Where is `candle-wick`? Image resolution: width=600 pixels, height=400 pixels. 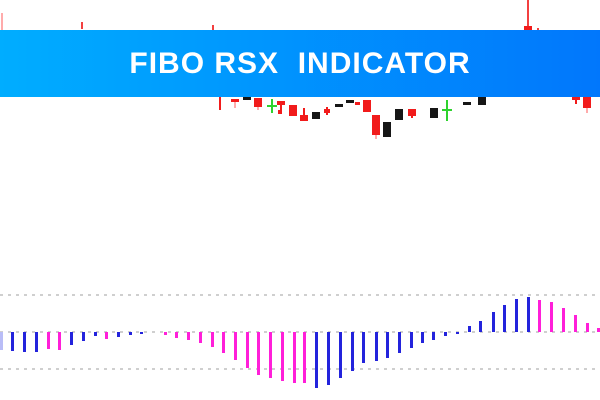 candle-wick is located at coordinates (220, 103).